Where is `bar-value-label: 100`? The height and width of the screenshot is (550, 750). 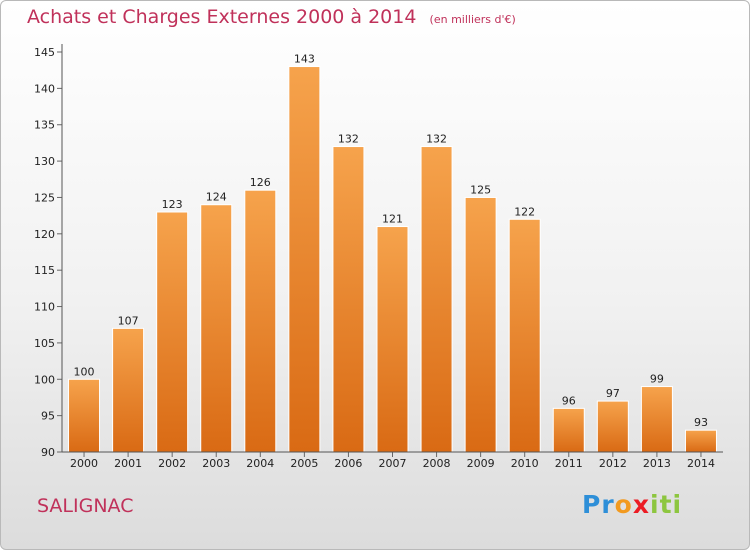
bar-value-label: 100 is located at coordinates (84, 371).